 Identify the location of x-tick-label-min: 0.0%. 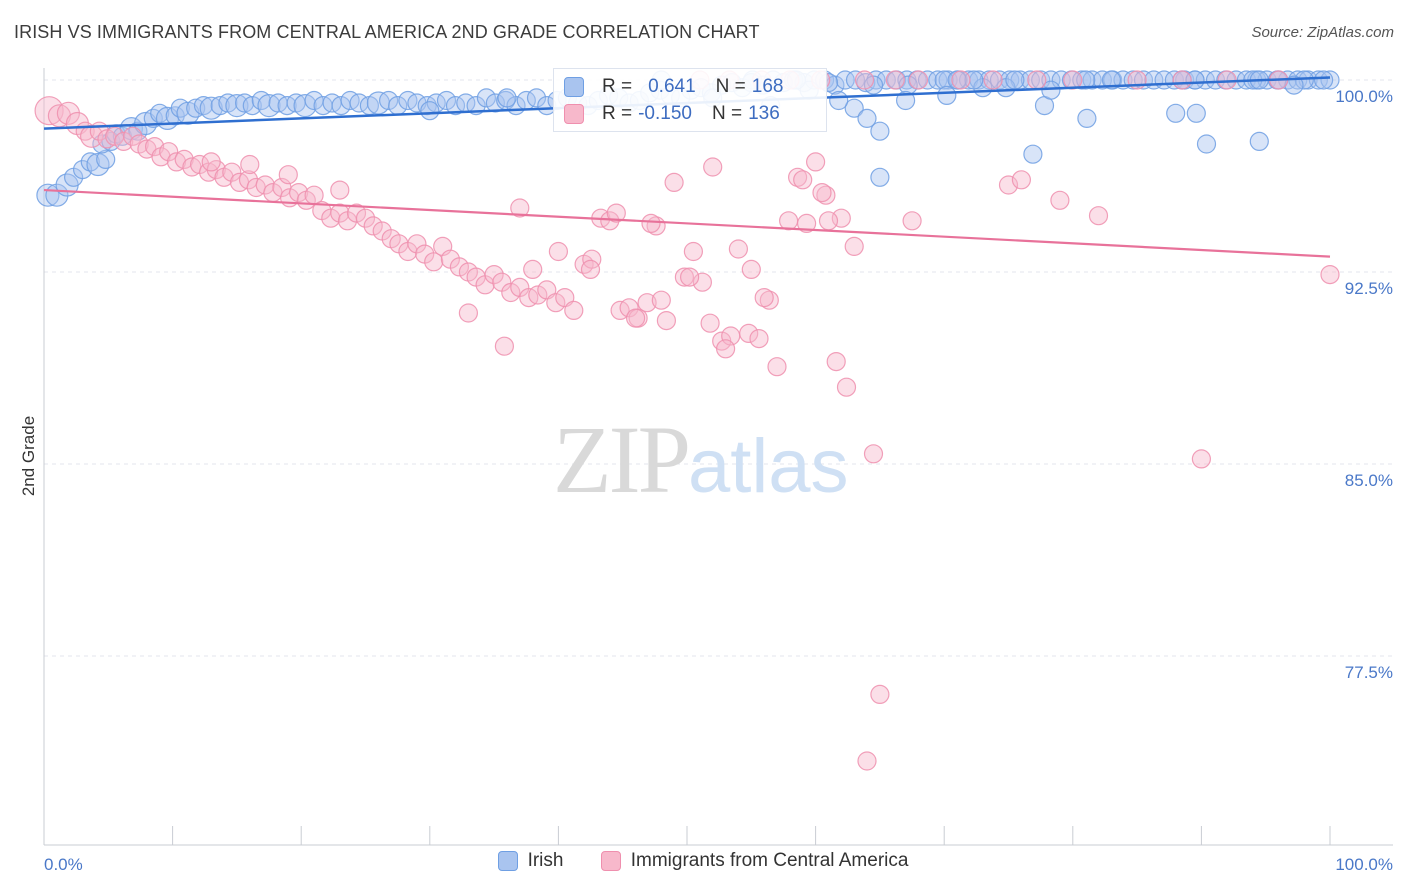
(63, 864).